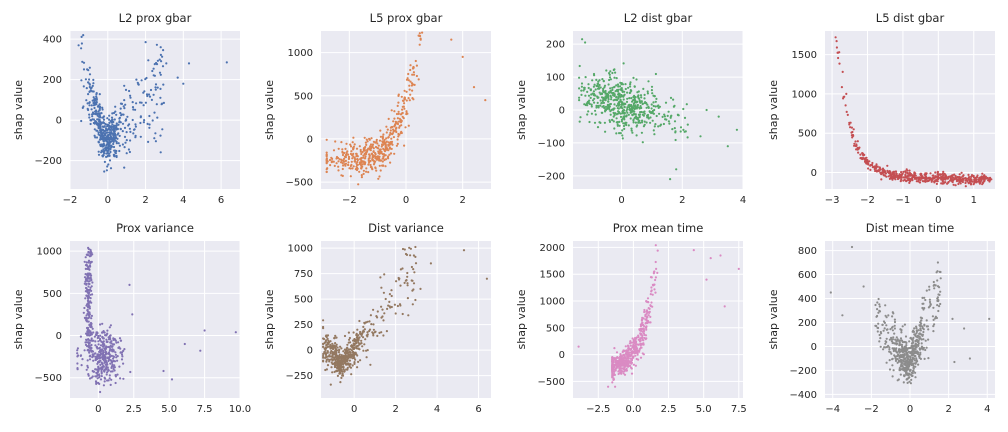 This screenshot has height=432, width=1008. What do you see at coordinates (552, 248) in the screenshot?
I see `y-tick-label: 2000` at bounding box center [552, 248].